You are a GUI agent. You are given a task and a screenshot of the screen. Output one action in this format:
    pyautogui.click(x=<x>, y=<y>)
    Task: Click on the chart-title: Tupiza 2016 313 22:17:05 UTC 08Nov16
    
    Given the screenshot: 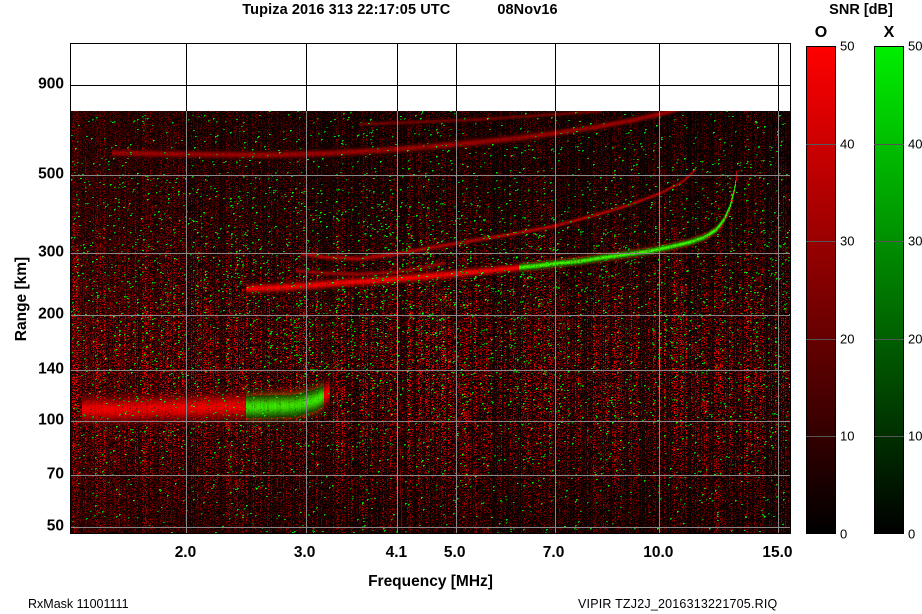 What is the action you would take?
    pyautogui.click(x=400, y=10)
    